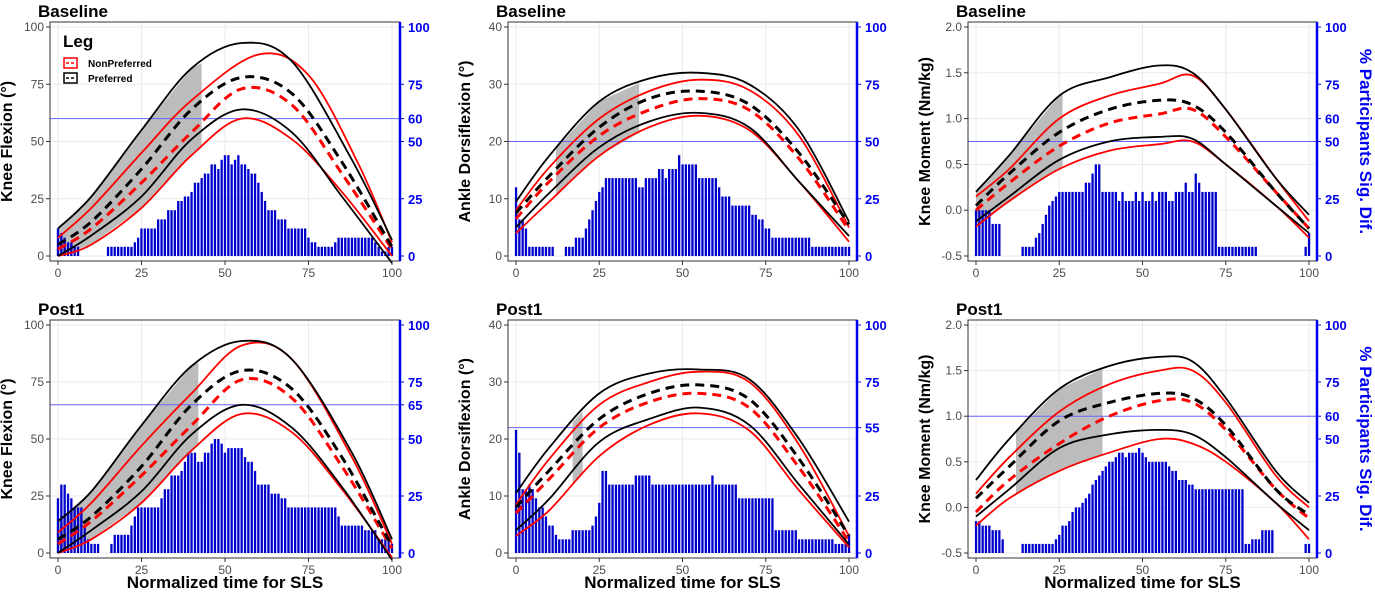 This screenshot has height=596, width=1375. Describe the element at coordinates (225, 570) in the screenshot. I see `x-tick-label: 50` at that location.